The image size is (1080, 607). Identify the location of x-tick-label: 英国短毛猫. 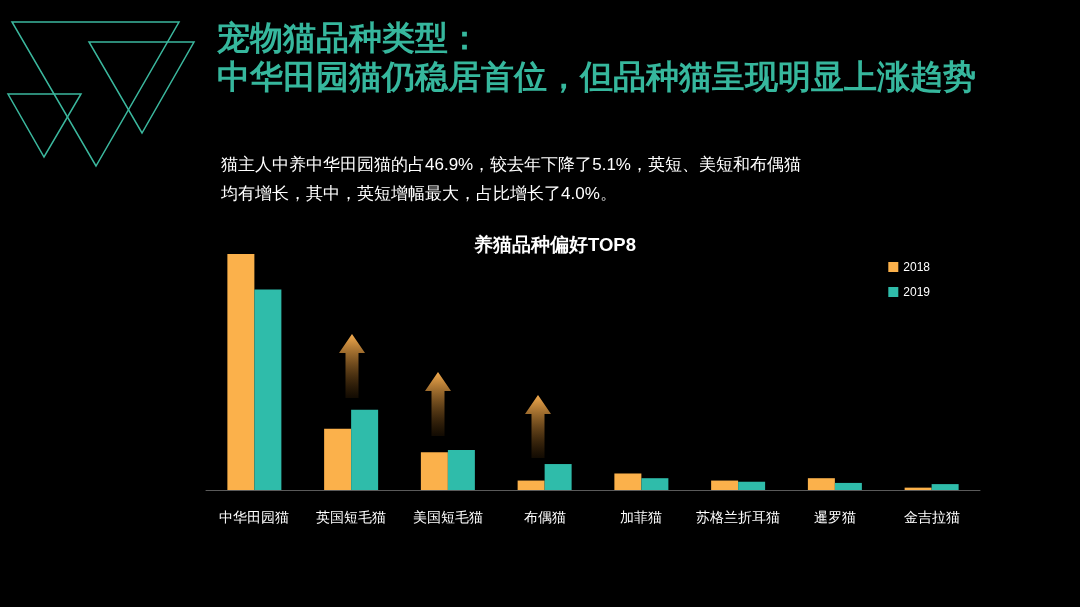
(351, 517).